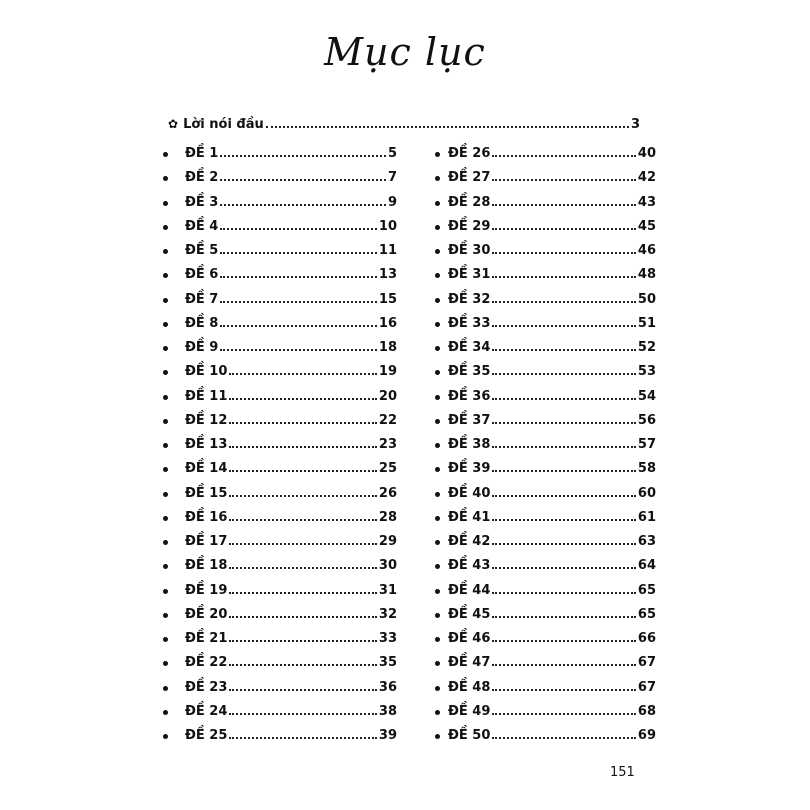 Image resolution: width=810 pixels, height=810 pixels. What do you see at coordinates (202, 299) in the screenshot?
I see `toc-entry-label: ĐỀ 7` at bounding box center [202, 299].